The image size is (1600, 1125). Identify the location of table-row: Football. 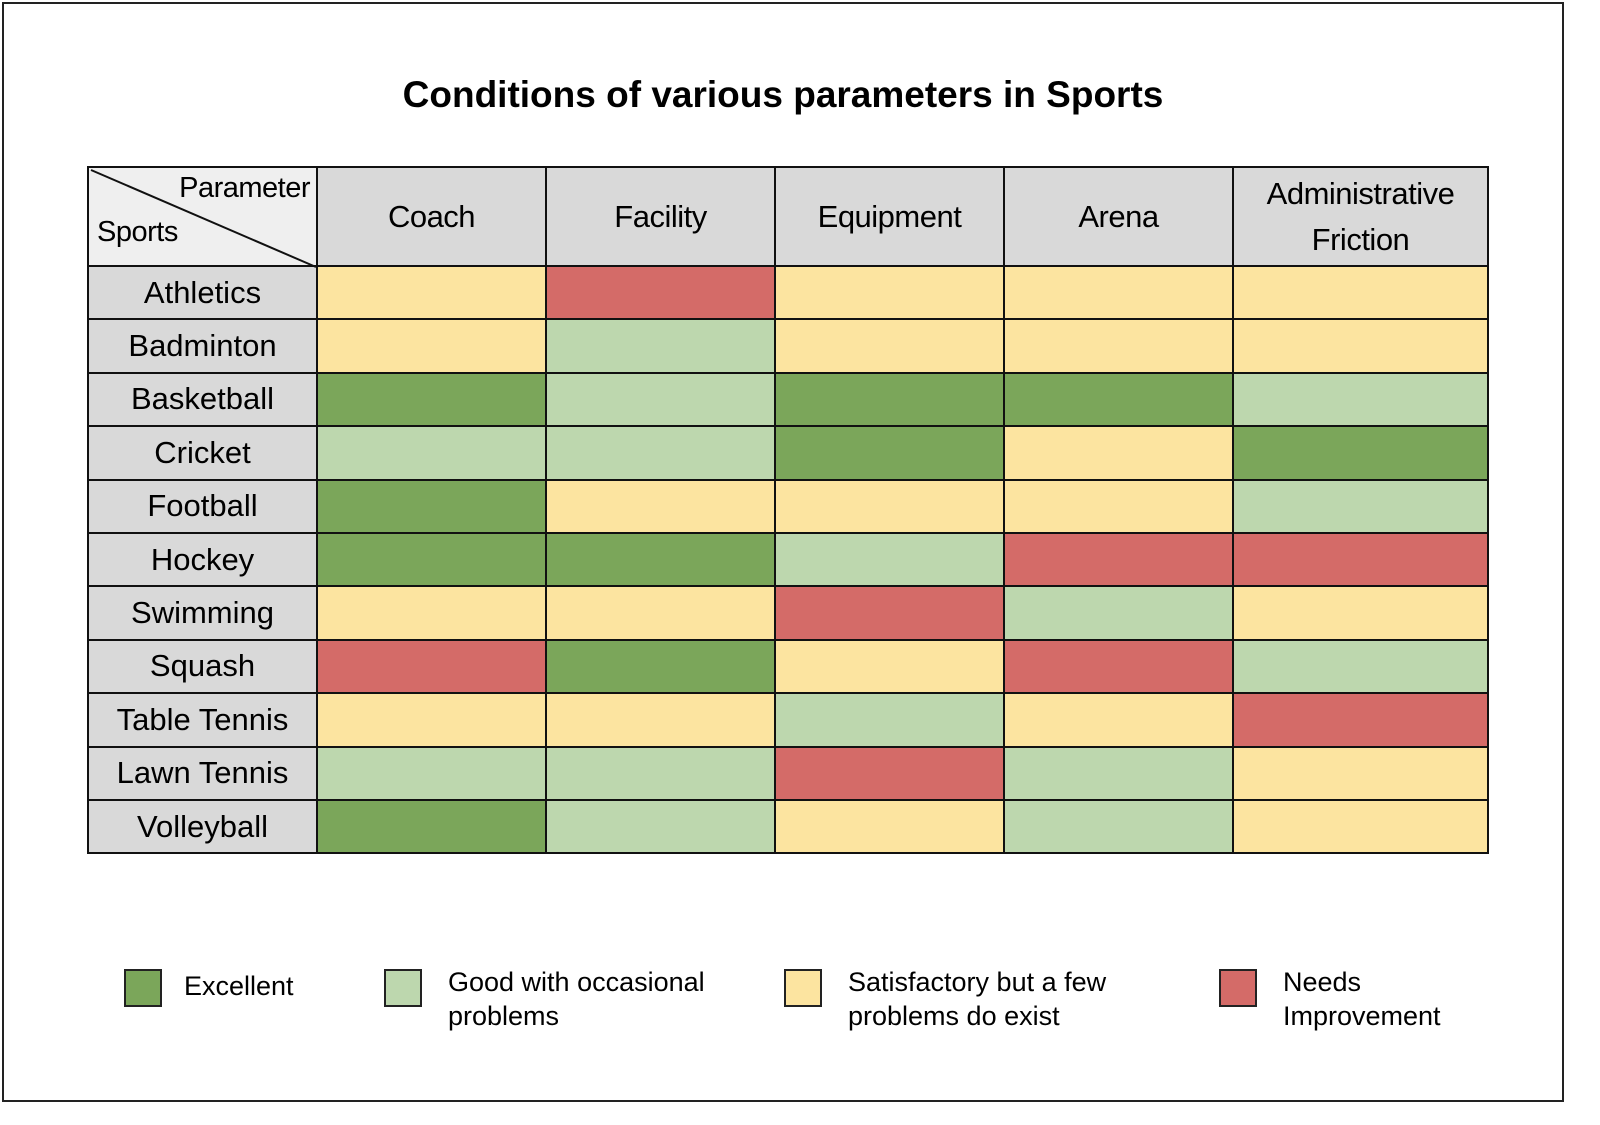
(788, 506).